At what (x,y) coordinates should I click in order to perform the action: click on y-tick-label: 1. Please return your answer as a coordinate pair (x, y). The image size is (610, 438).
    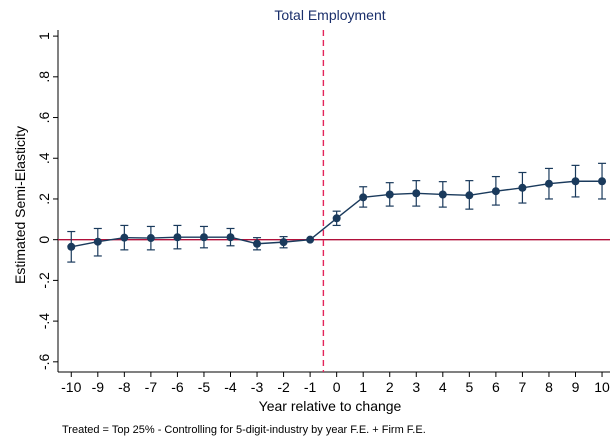
    Looking at the image, I should click on (44, 36).